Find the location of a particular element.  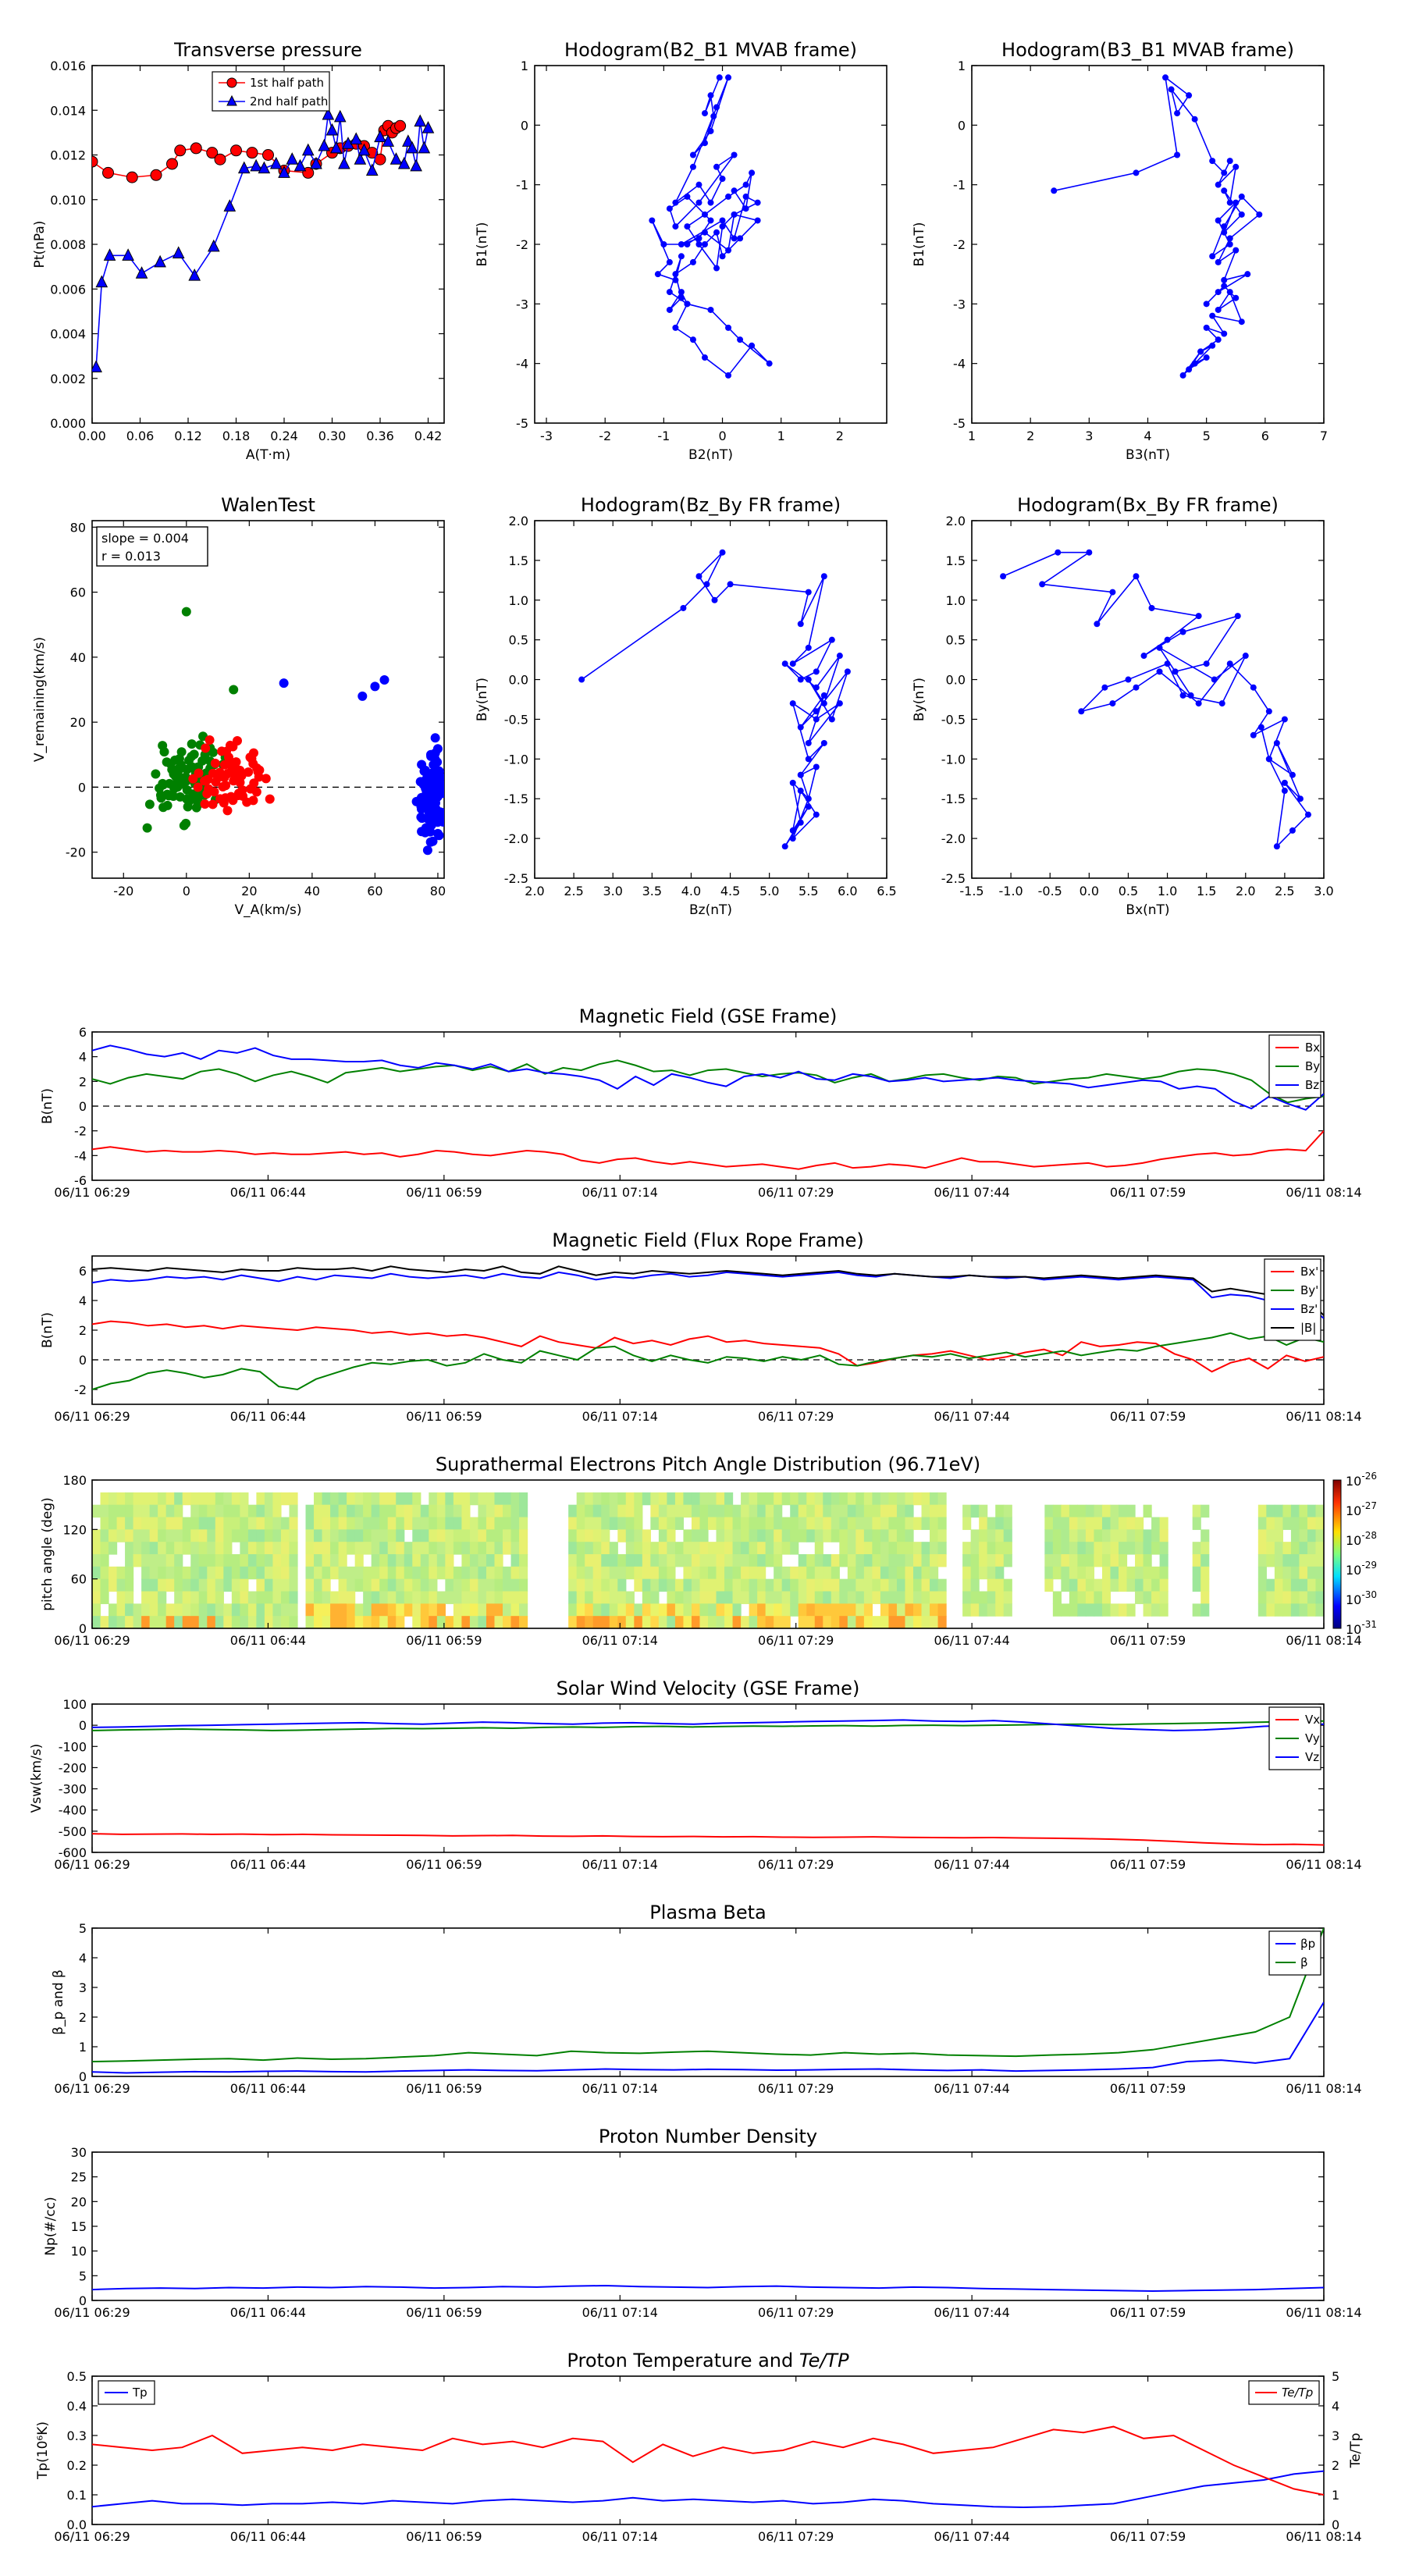

series-group is located at coordinates (263, 240).